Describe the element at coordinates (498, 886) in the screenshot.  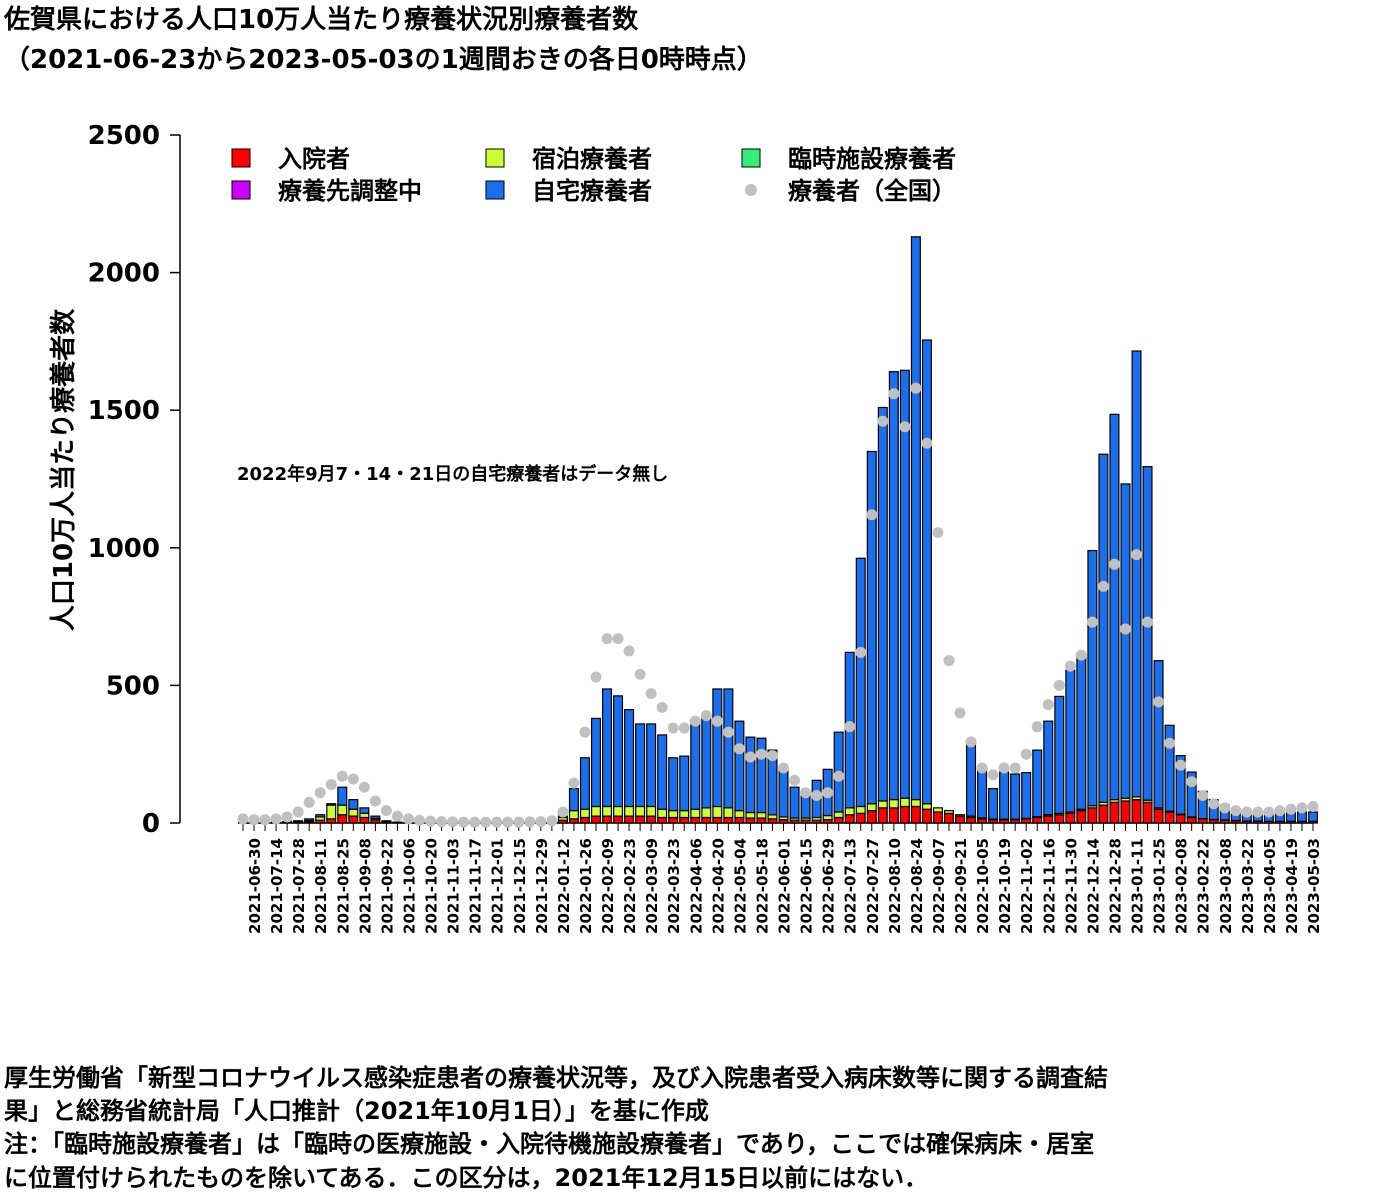
I see `x-tick-label: 2021-12-01` at that location.